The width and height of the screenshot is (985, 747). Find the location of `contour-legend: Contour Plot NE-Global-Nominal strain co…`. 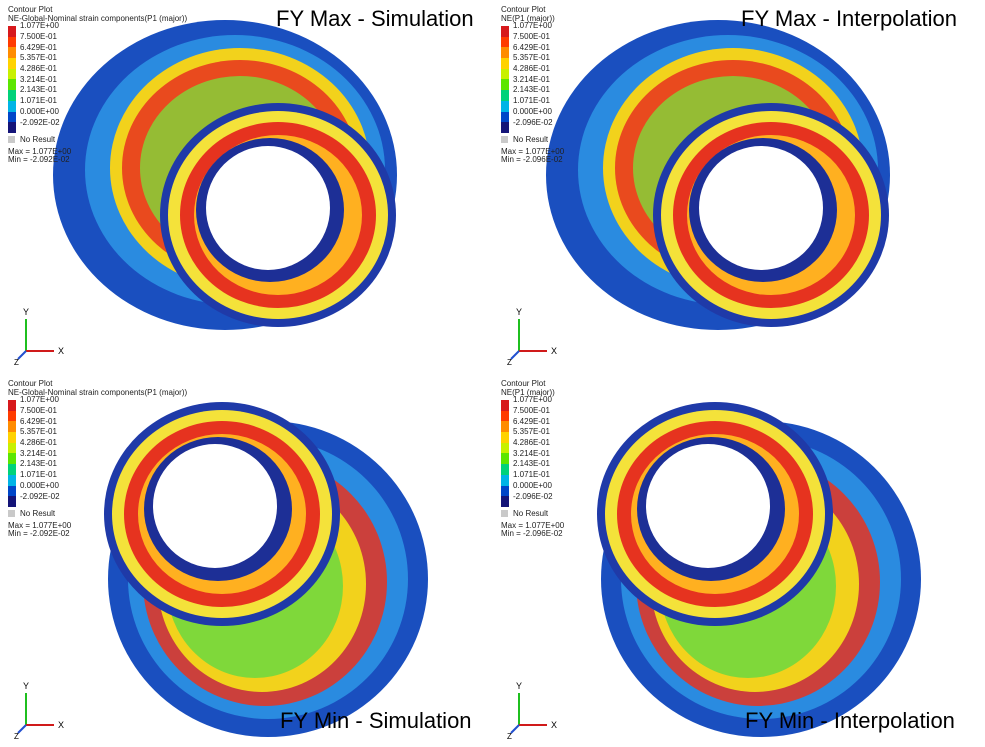

contour-legend: Contour Plot NE-Global-Nominal strain co… is located at coordinates (97, 85).